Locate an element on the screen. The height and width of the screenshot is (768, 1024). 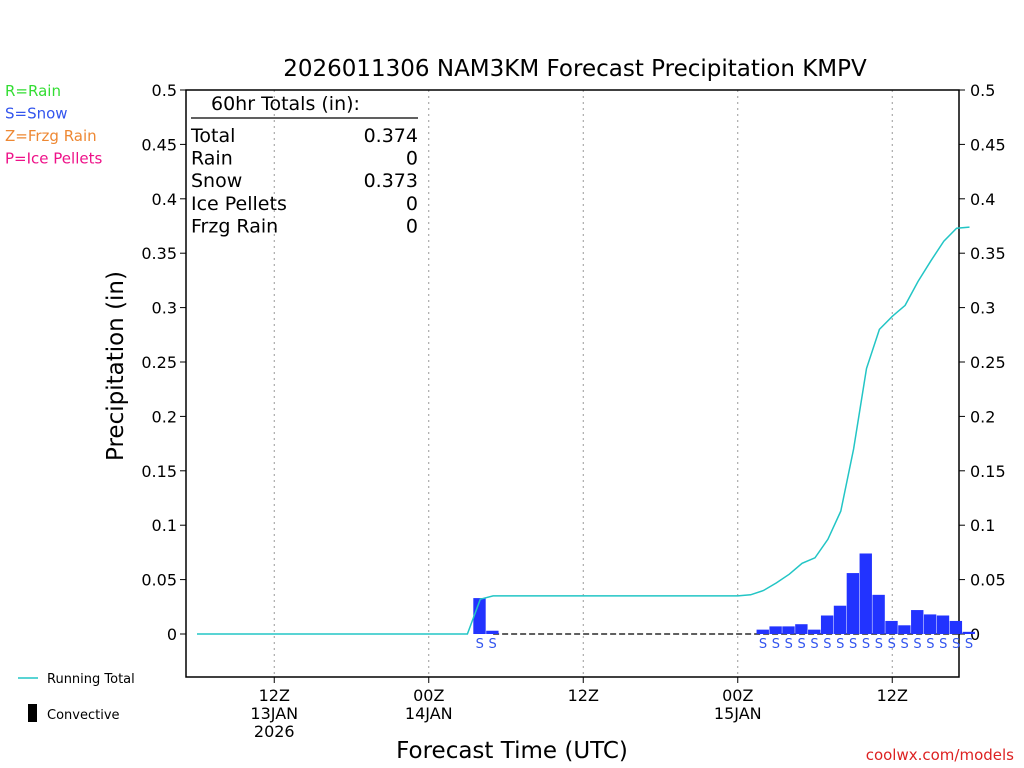
y-tick-label: 0.3 is located at coordinates (164, 308).